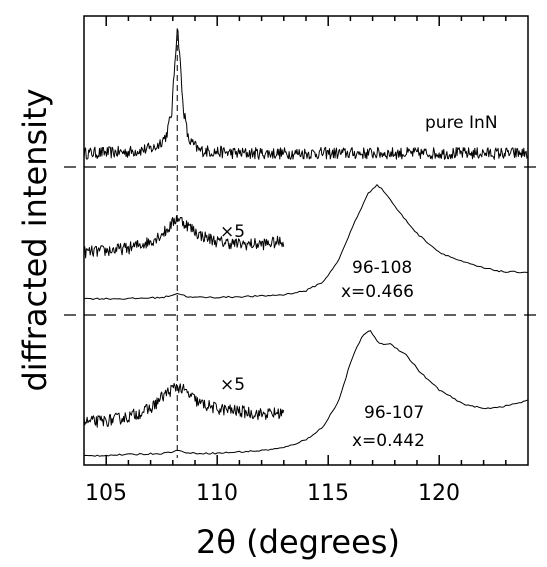  Describe the element at coordinates (35, 239) in the screenshot. I see `y-axis-label: diffracted intensity` at that location.